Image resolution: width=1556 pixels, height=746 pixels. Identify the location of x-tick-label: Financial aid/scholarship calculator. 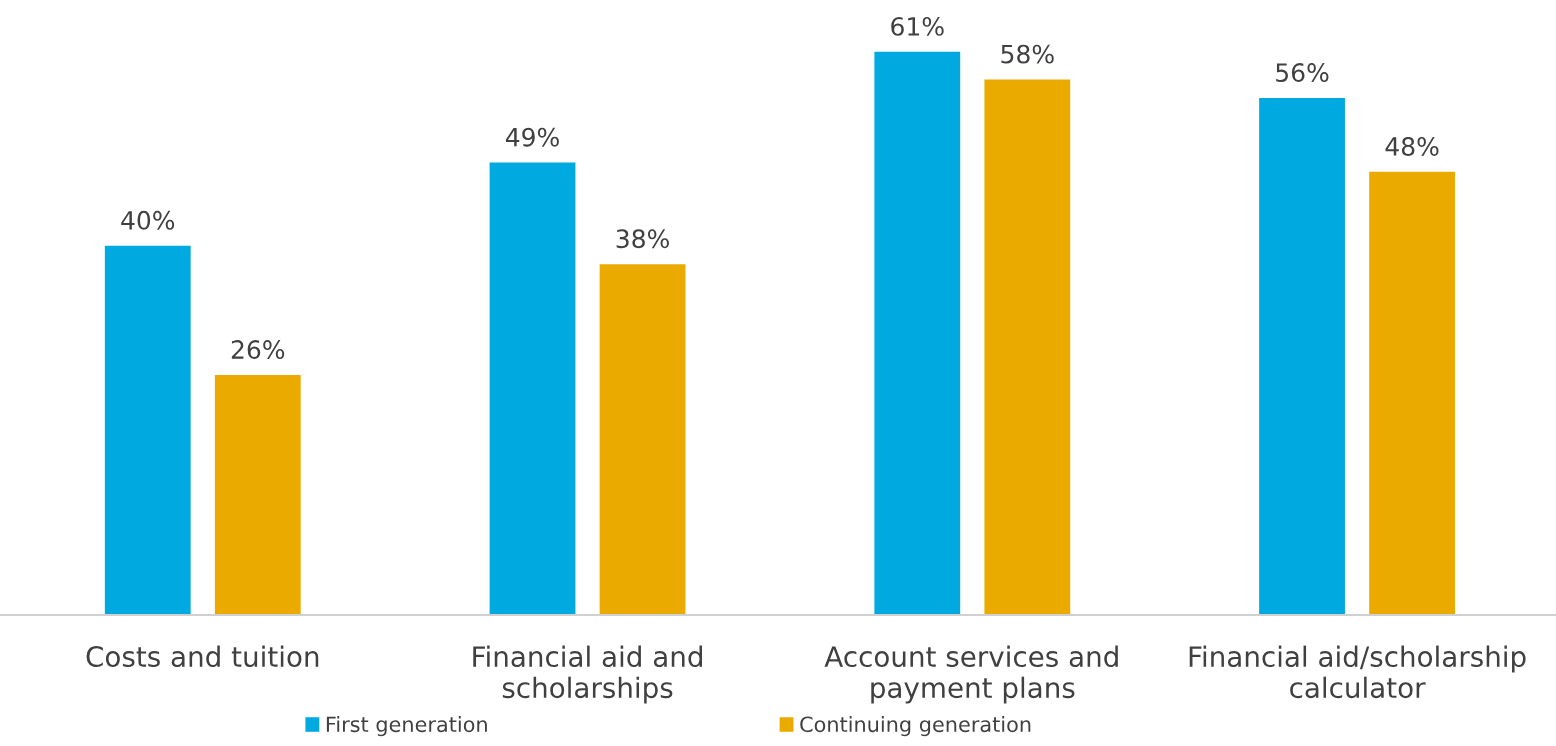
(1357, 672).